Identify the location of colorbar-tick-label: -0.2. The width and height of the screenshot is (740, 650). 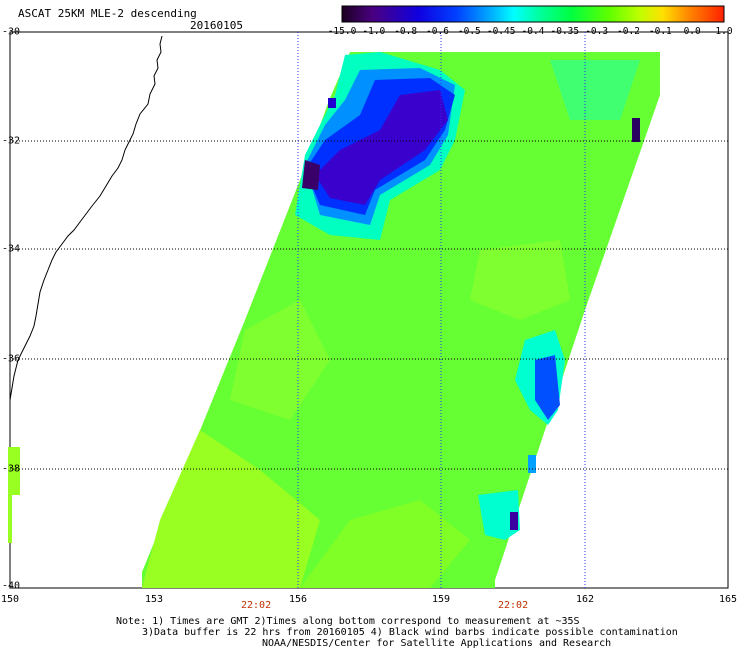
(628, 31).